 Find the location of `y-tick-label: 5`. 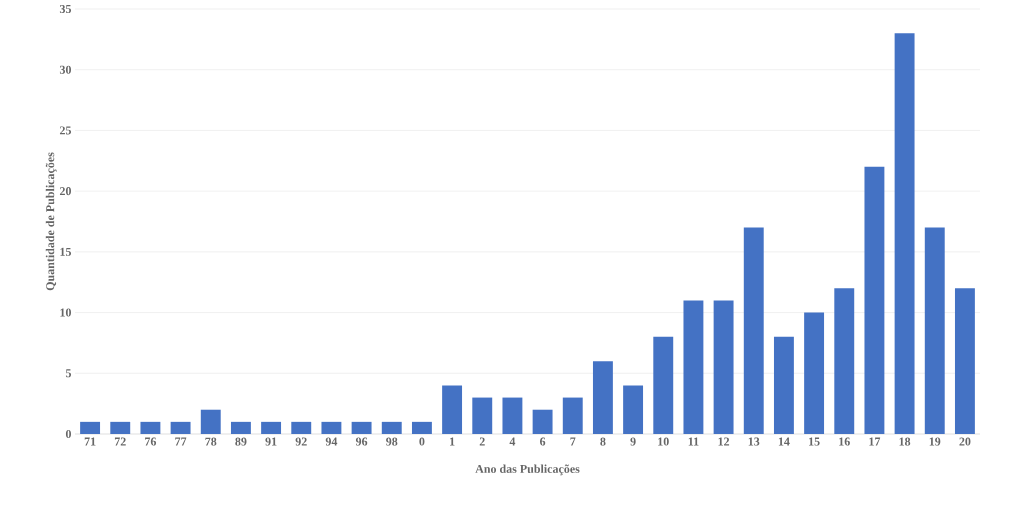

y-tick-label: 5 is located at coordinates (68, 373).